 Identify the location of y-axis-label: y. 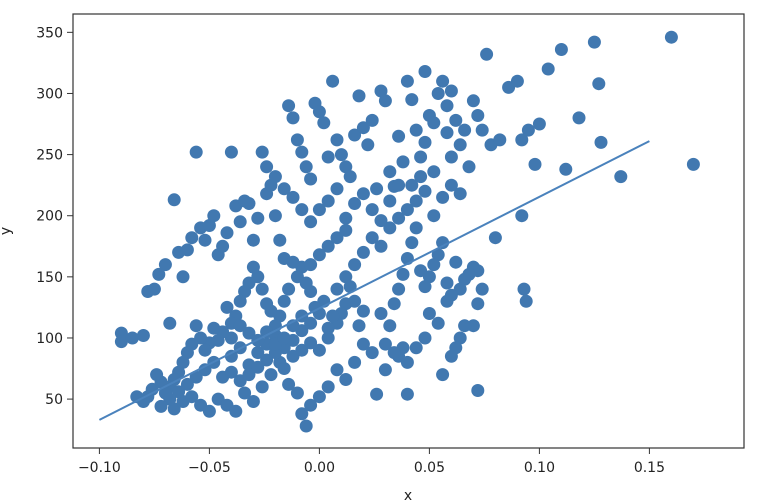
(7, 231).